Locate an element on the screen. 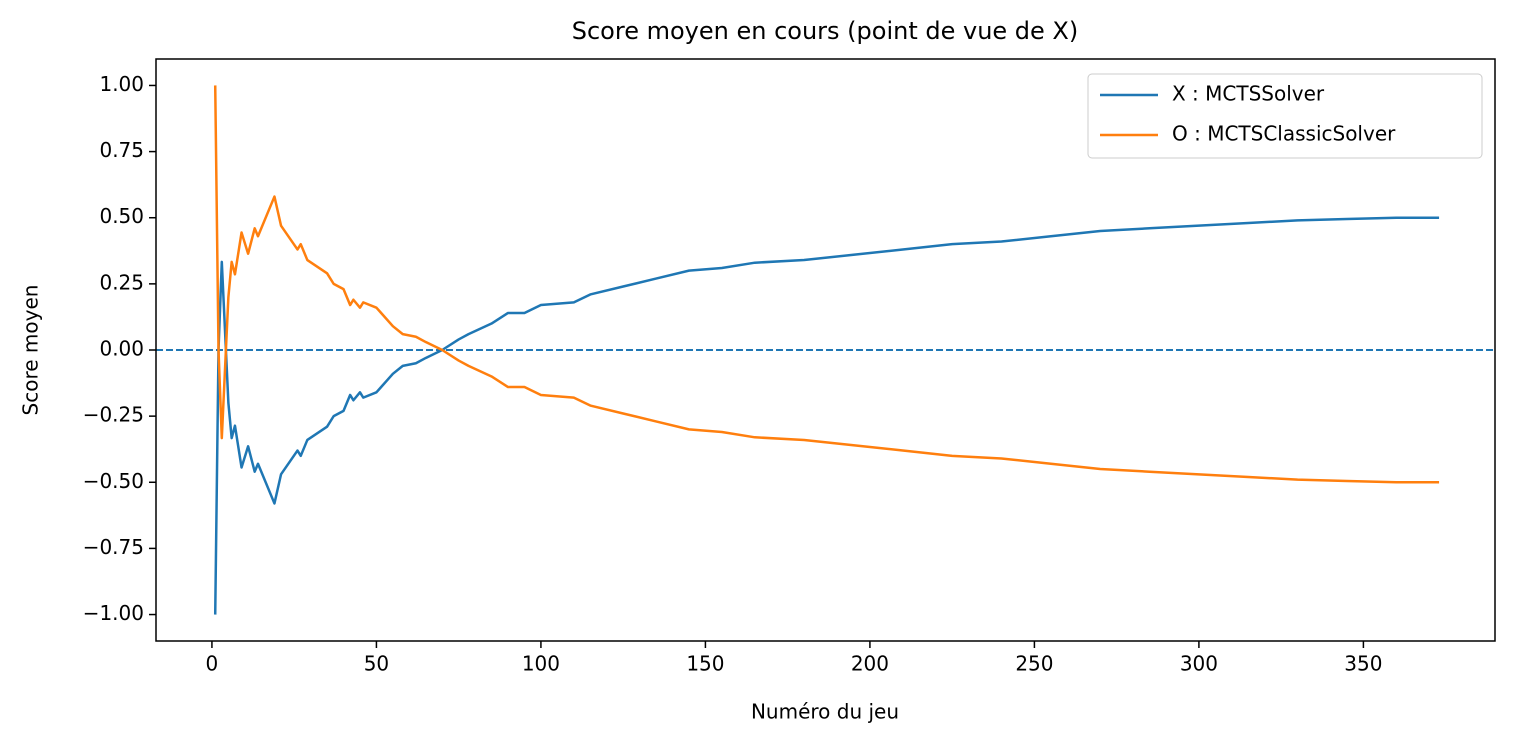 The width and height of the screenshot is (1514, 745). x-tick-label: 250 is located at coordinates (1034, 664).